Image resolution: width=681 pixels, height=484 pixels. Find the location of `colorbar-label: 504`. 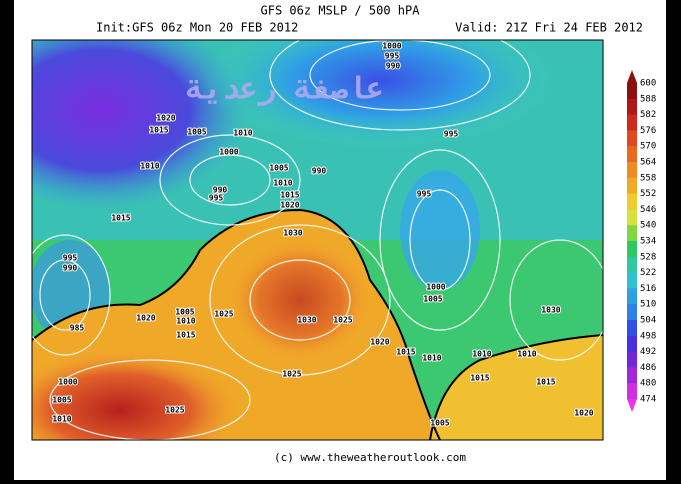

colorbar-label: 504 is located at coordinates (648, 321).